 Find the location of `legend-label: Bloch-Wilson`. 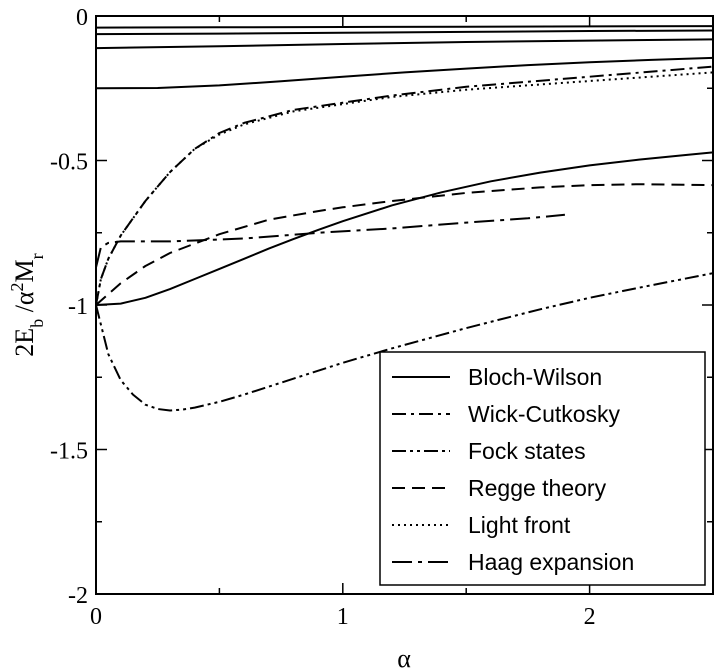

legend-label: Bloch-Wilson is located at coordinates (535, 377).